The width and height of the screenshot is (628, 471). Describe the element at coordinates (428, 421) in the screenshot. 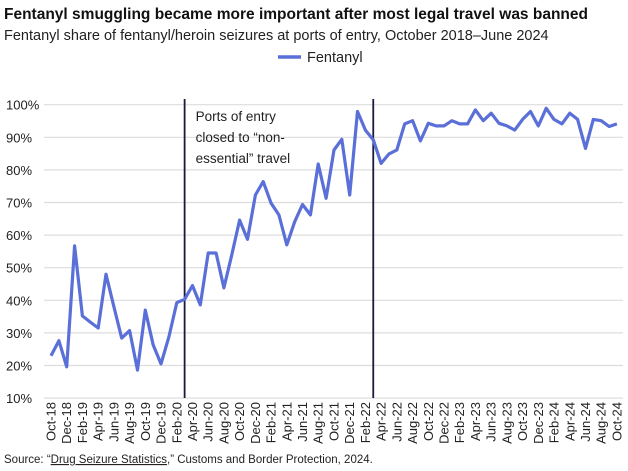

I see `x-tick-label: Oct-22` at that location.